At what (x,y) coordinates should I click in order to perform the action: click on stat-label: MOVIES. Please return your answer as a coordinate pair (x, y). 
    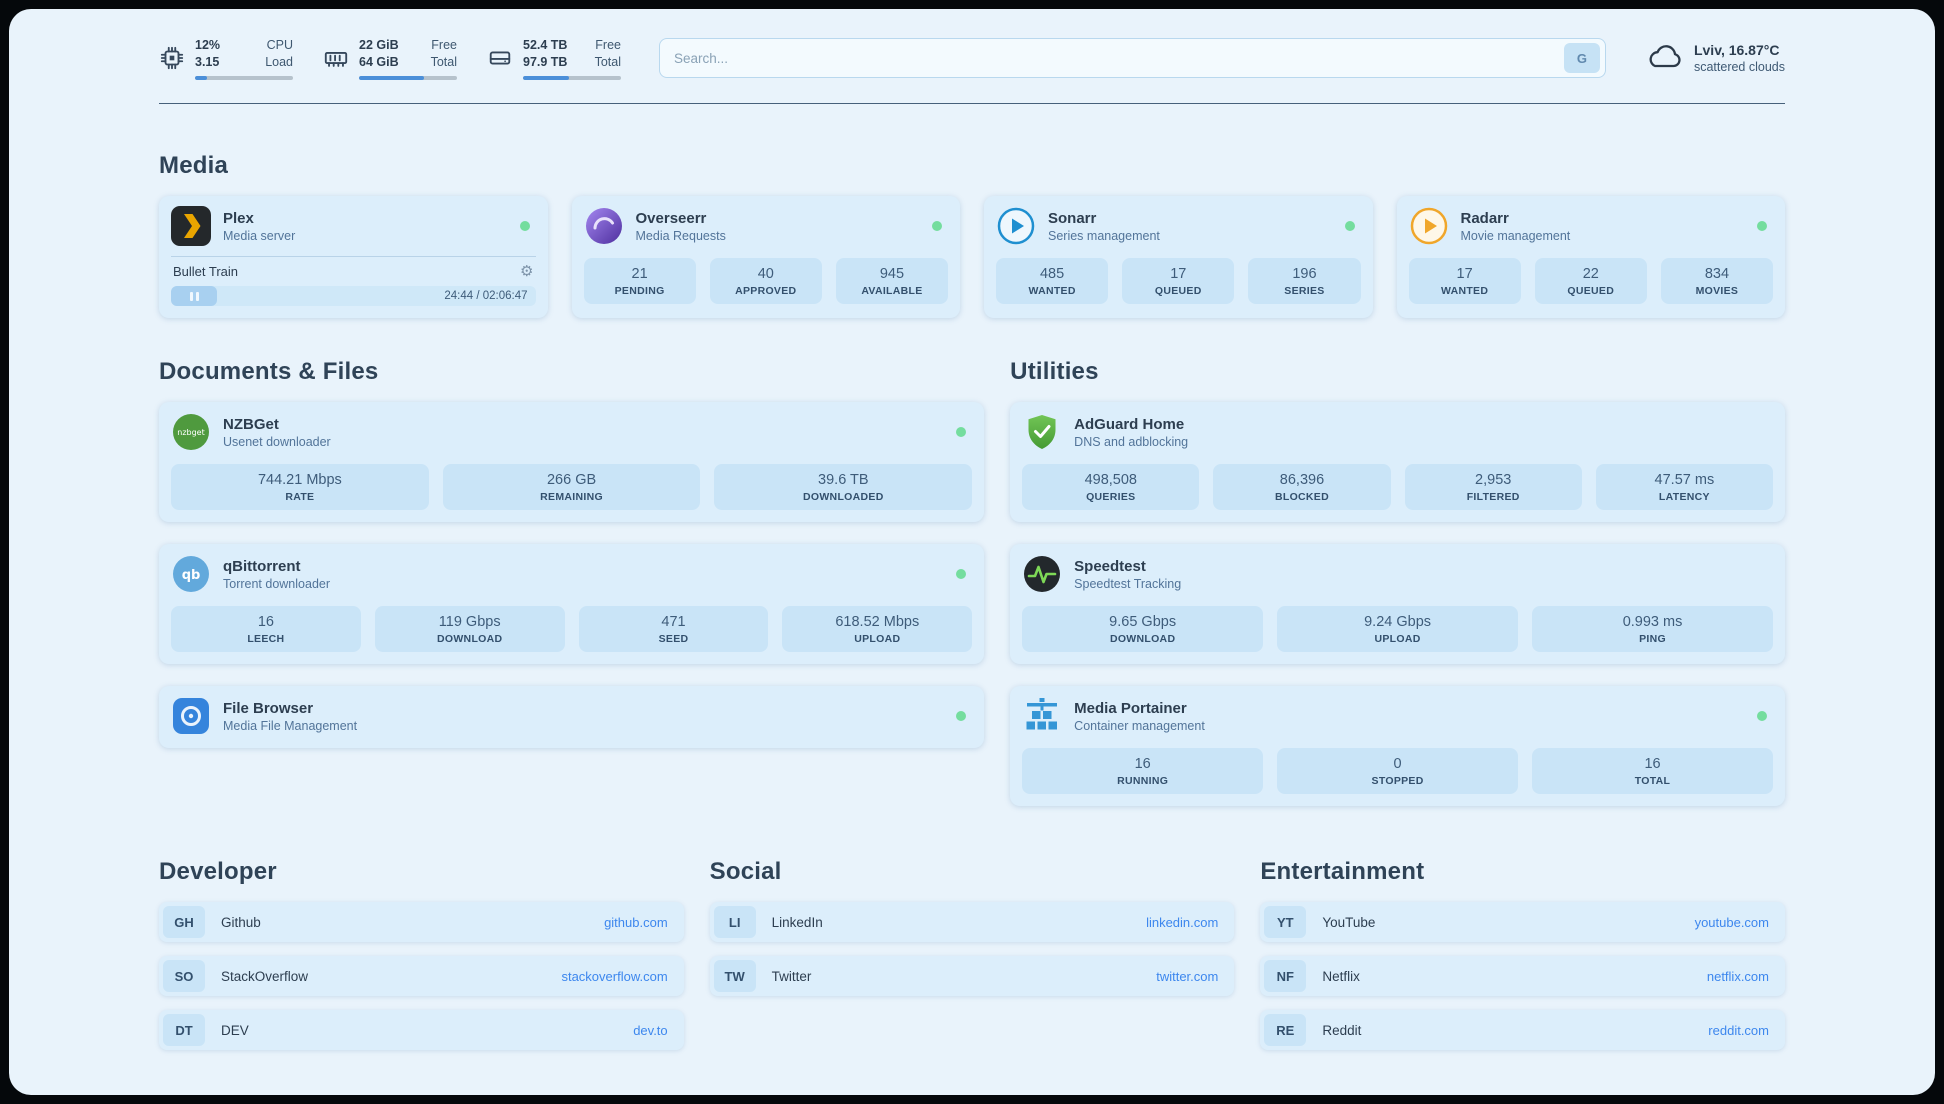
    Looking at the image, I should click on (1717, 291).